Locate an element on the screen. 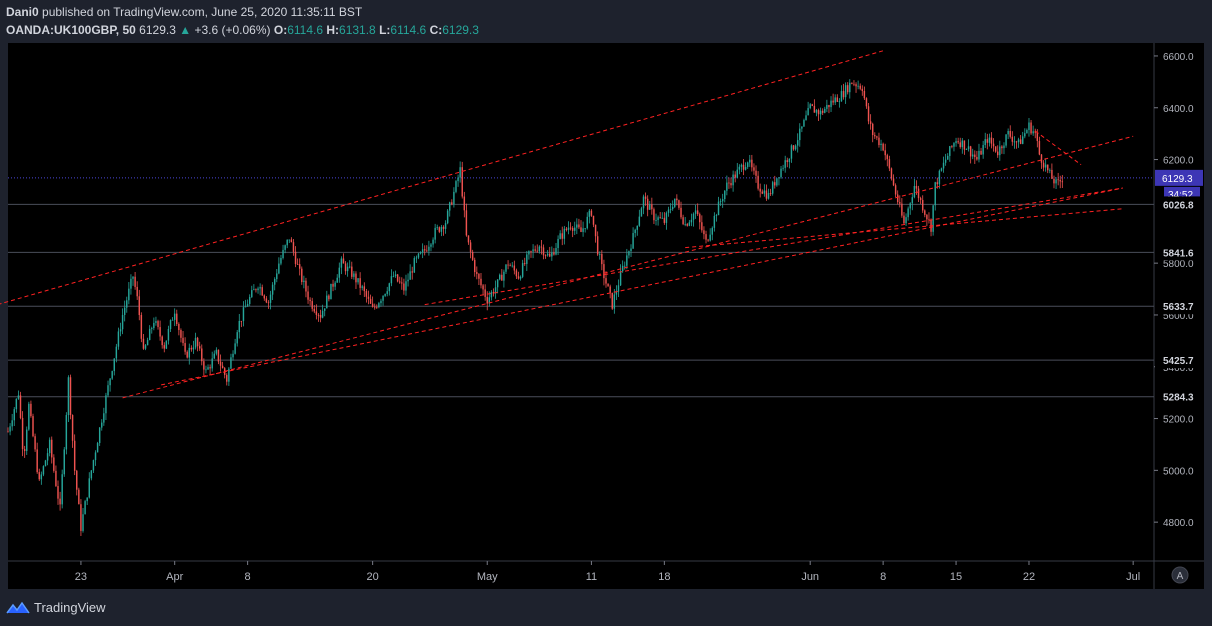 The width and height of the screenshot is (1212, 626). author-name: Dani0 is located at coordinates (22, 12).